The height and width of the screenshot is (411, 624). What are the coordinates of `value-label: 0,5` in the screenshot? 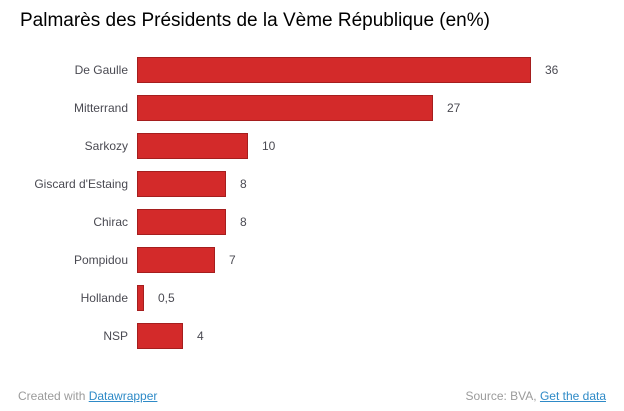 It's located at (166, 298).